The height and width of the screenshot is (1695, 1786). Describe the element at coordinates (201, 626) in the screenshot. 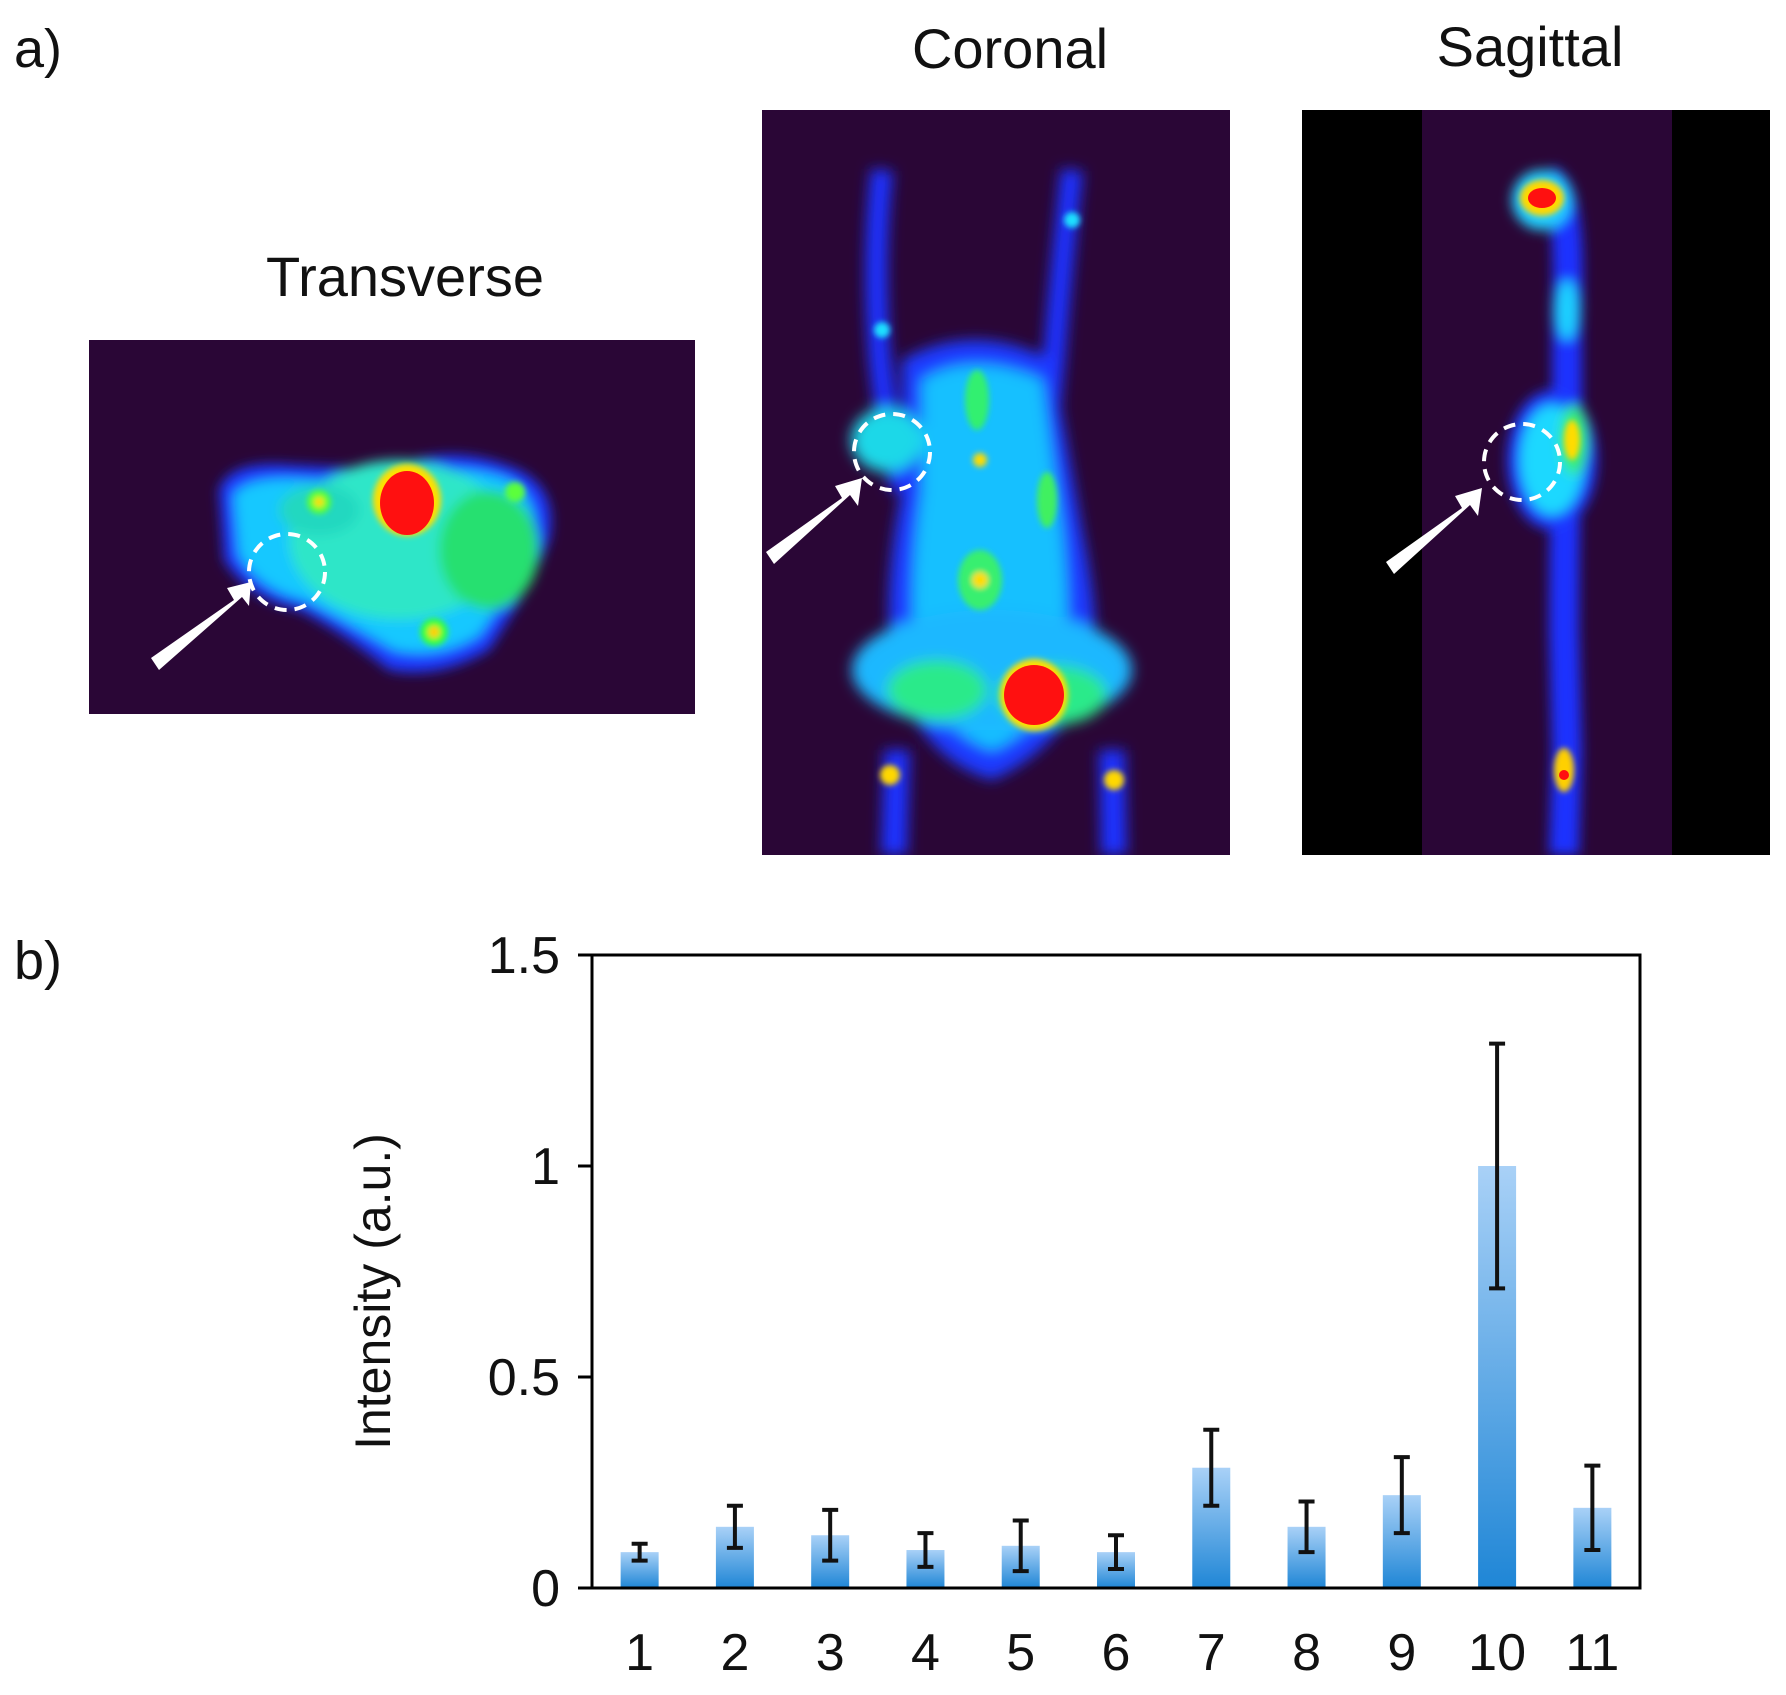

I see `transverse-arrow` at that location.